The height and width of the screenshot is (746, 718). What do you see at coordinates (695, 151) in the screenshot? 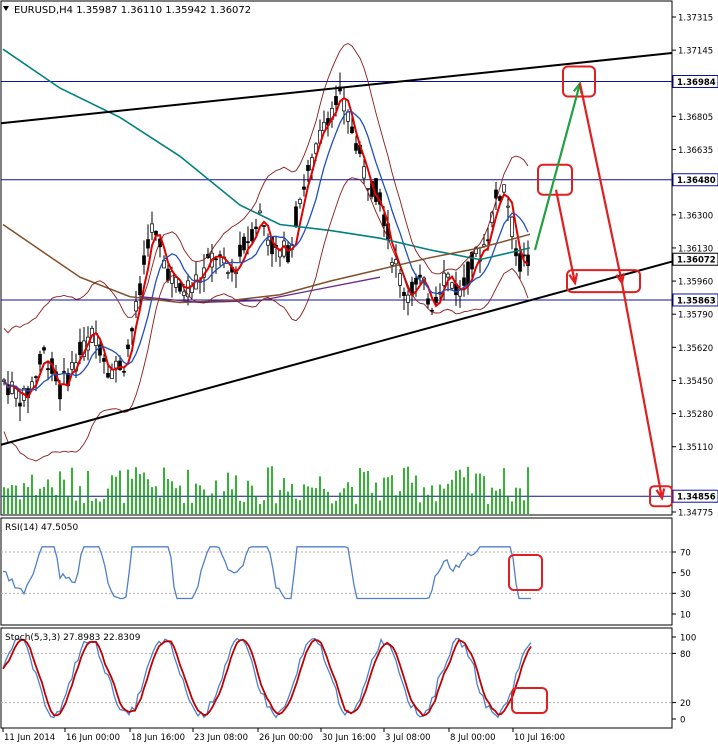
I see `price-label: 1.36635` at bounding box center [695, 151].